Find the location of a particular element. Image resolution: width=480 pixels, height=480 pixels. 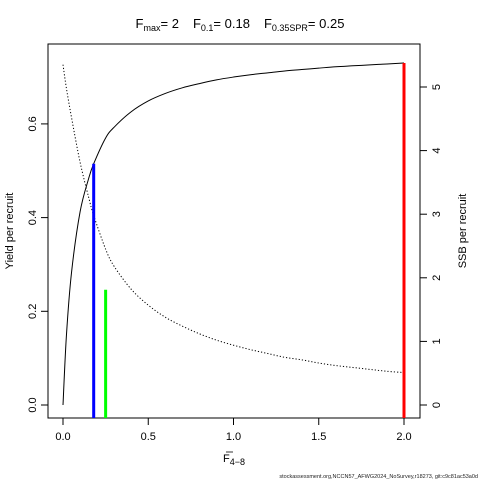

x-tick-label: 2.0 is located at coordinates (403, 437).